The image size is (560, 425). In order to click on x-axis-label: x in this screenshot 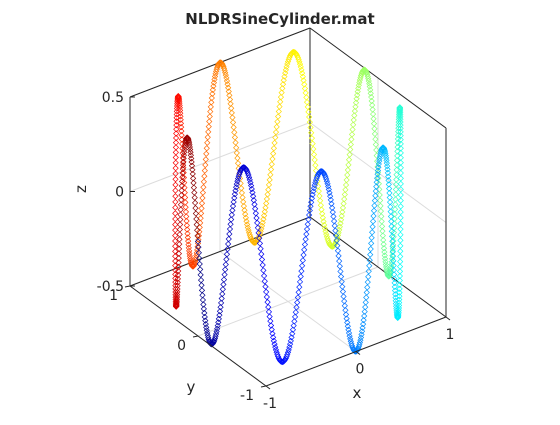, I will do `click(357, 393)`.